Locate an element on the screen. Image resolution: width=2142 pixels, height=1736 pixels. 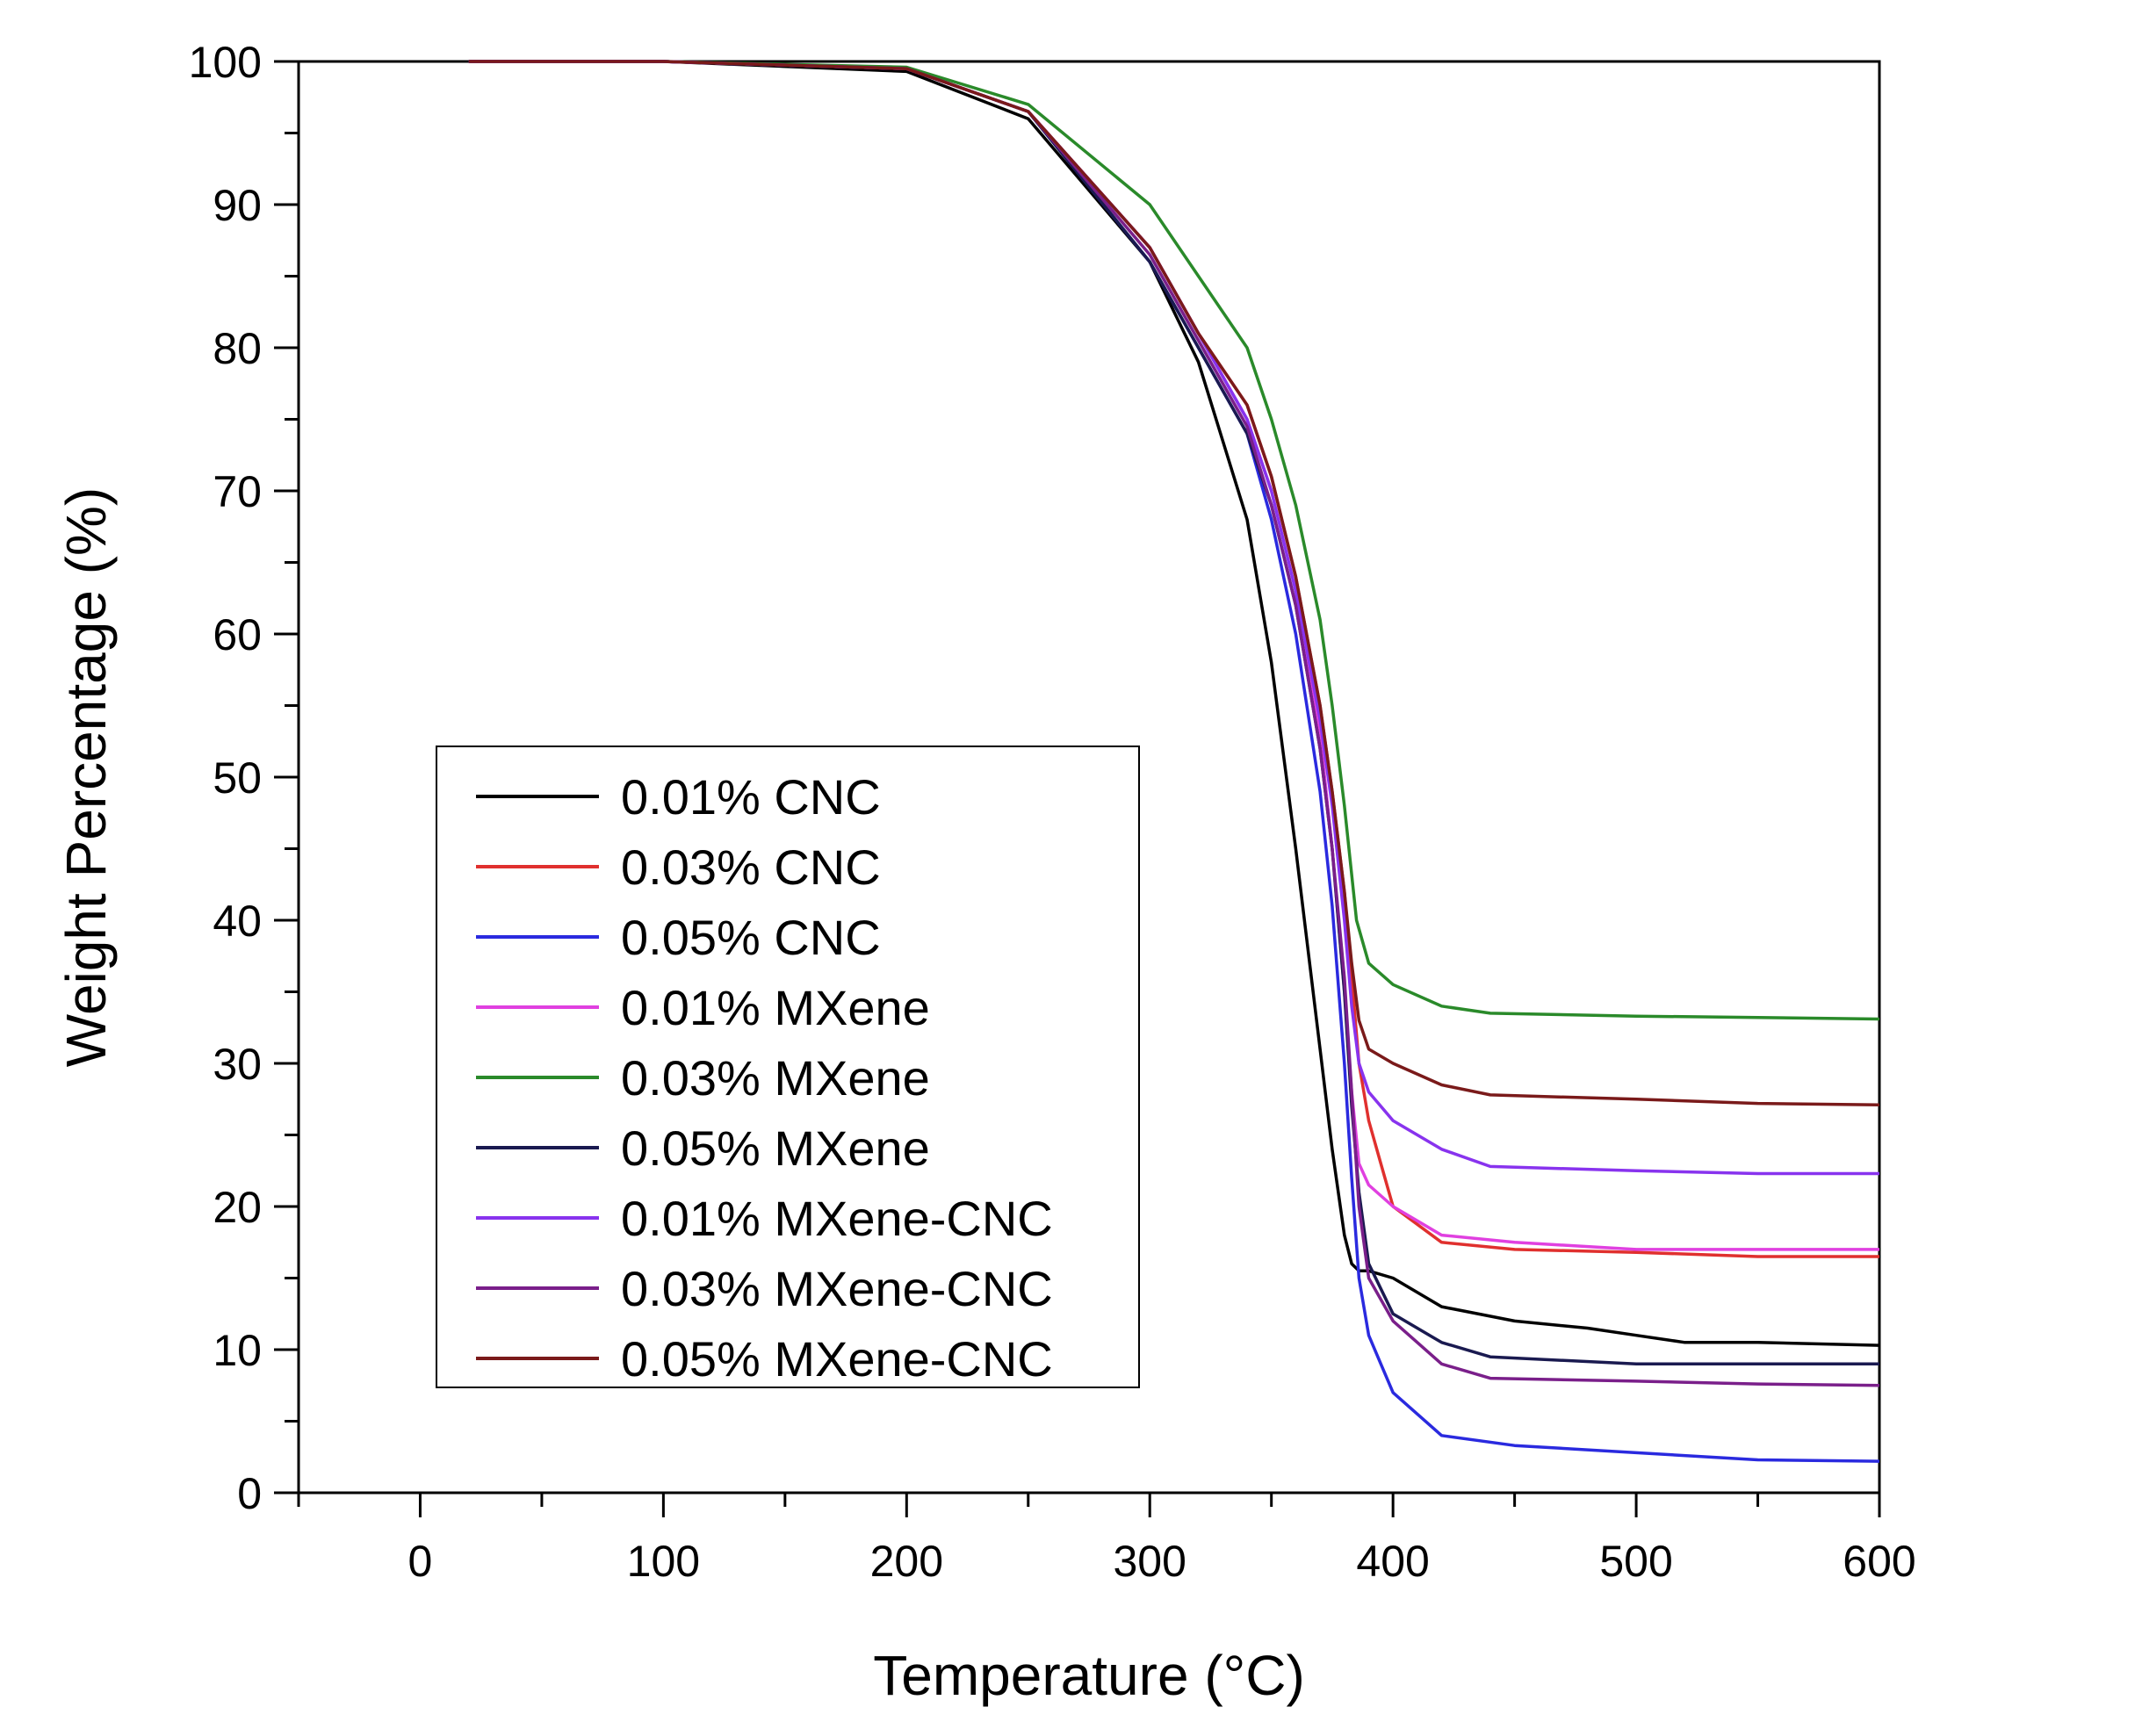
x-tick-label: 500 is located at coordinates (1635, 1561).